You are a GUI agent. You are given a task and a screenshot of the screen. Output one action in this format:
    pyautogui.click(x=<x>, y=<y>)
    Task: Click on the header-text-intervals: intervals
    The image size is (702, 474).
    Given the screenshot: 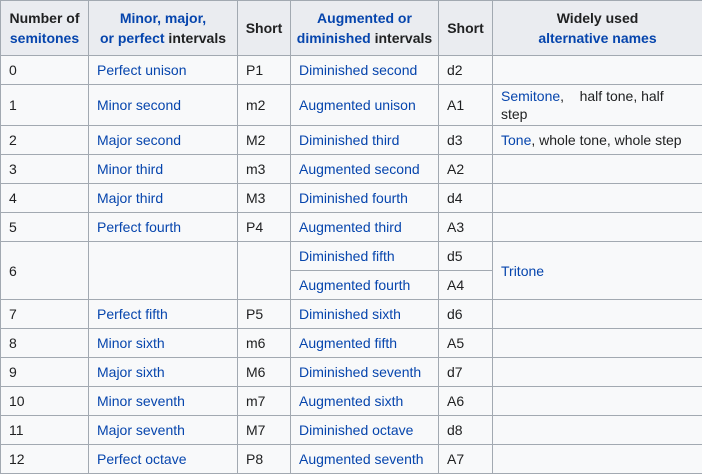 What is the action you would take?
    pyautogui.click(x=401, y=38)
    